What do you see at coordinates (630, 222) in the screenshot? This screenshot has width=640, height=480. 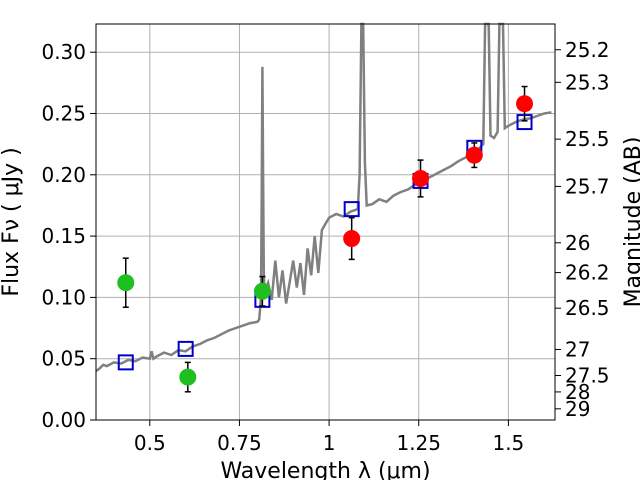 I see `right-axis-label: Magnitude (AB)` at bounding box center [630, 222].